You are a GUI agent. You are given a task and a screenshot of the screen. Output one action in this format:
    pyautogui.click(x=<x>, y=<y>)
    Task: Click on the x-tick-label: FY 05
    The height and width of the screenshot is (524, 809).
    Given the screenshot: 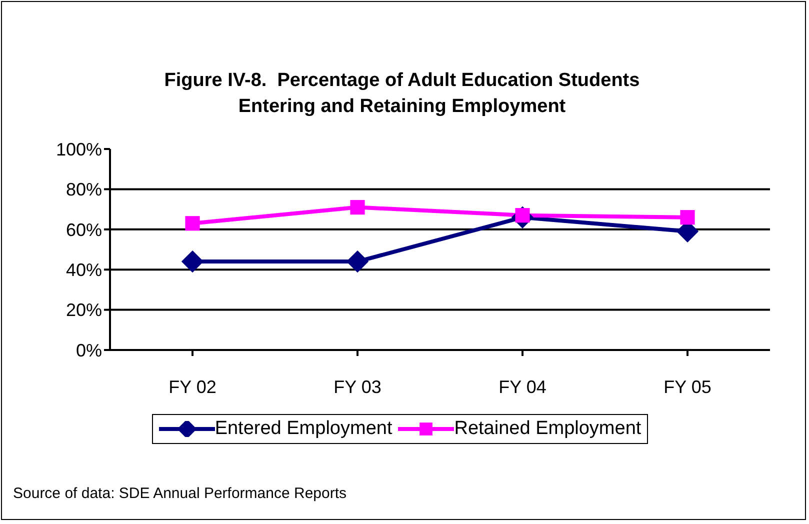 What is the action you would take?
    pyautogui.click(x=688, y=386)
    